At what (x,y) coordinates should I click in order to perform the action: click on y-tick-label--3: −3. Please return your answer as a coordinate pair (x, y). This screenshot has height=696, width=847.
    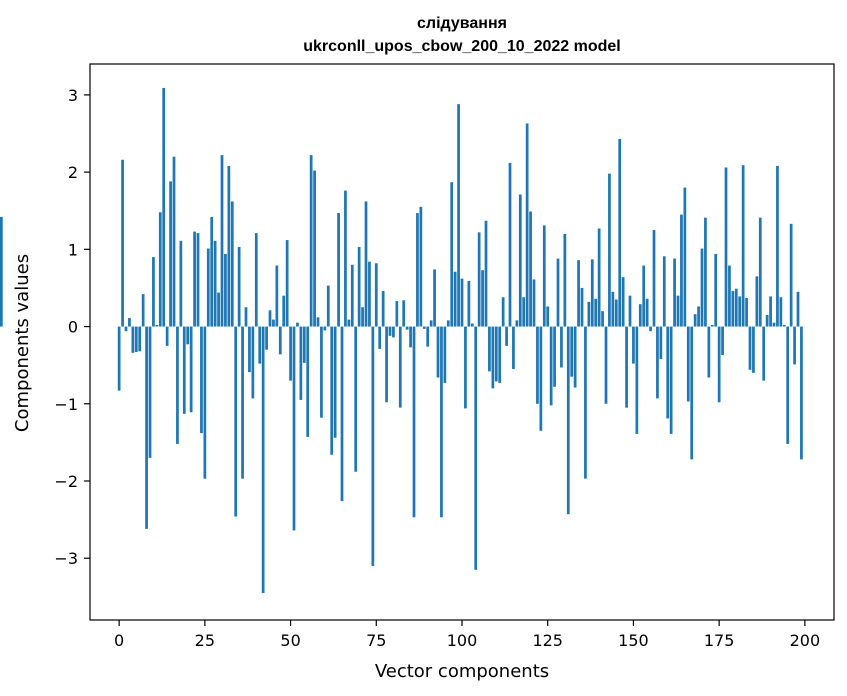
    Looking at the image, I should click on (66, 558).